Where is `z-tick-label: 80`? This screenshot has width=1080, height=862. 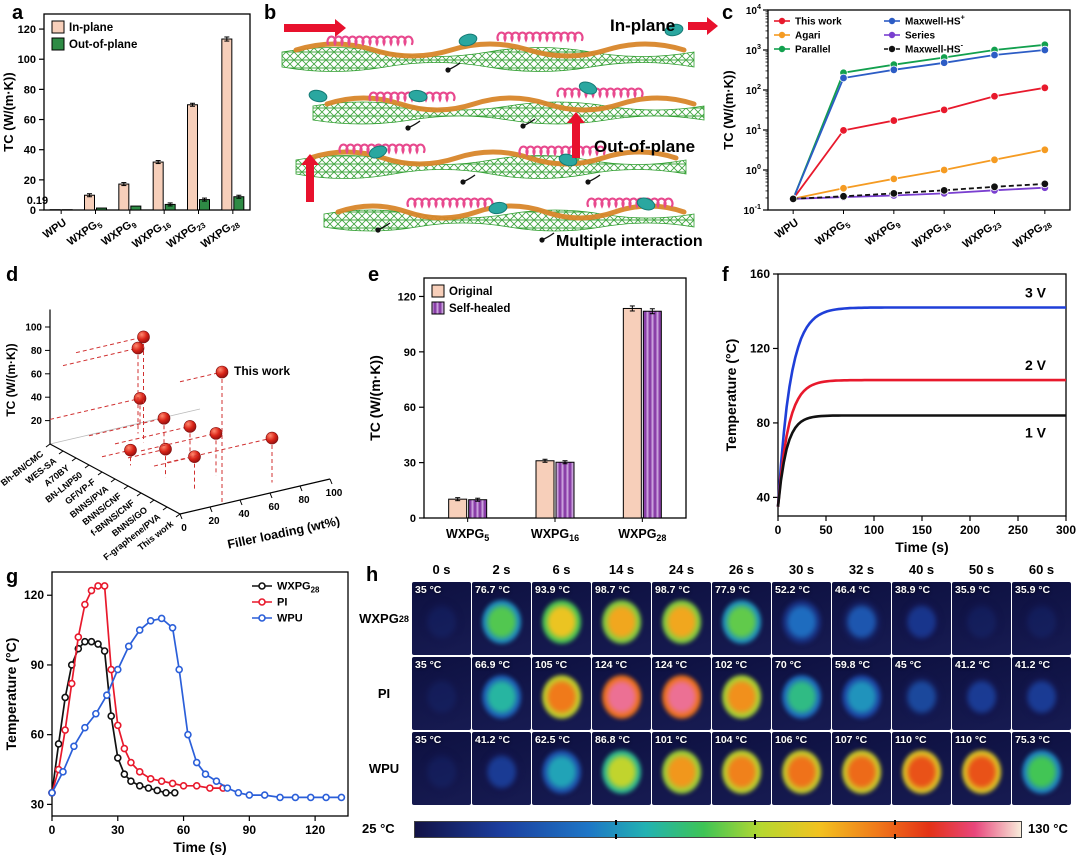
z-tick-label: 80 is located at coordinates (37, 351).